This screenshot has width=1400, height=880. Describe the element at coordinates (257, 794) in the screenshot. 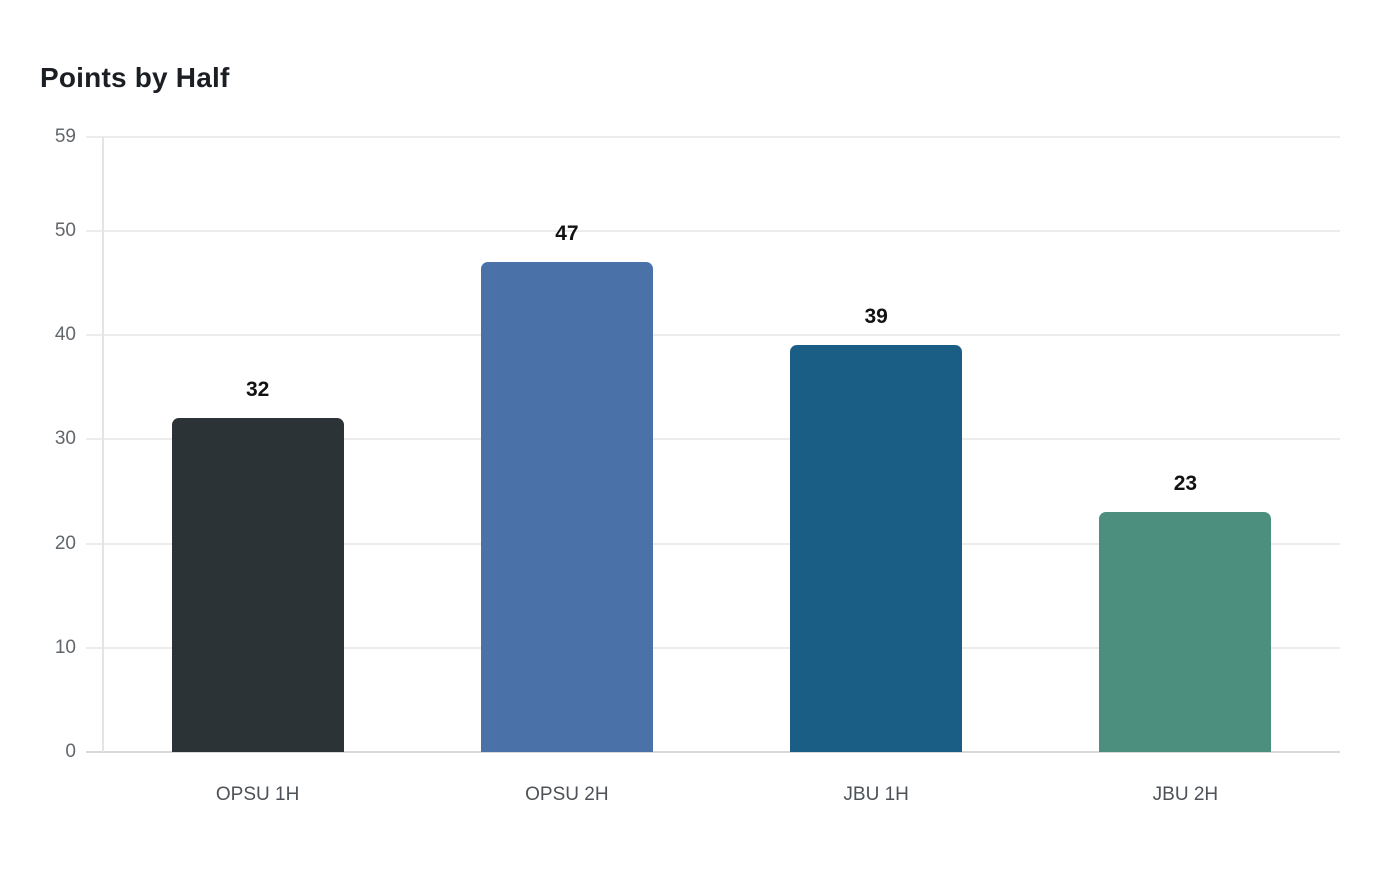

I see `x-axis-category-label: OPSU 1H` at that location.